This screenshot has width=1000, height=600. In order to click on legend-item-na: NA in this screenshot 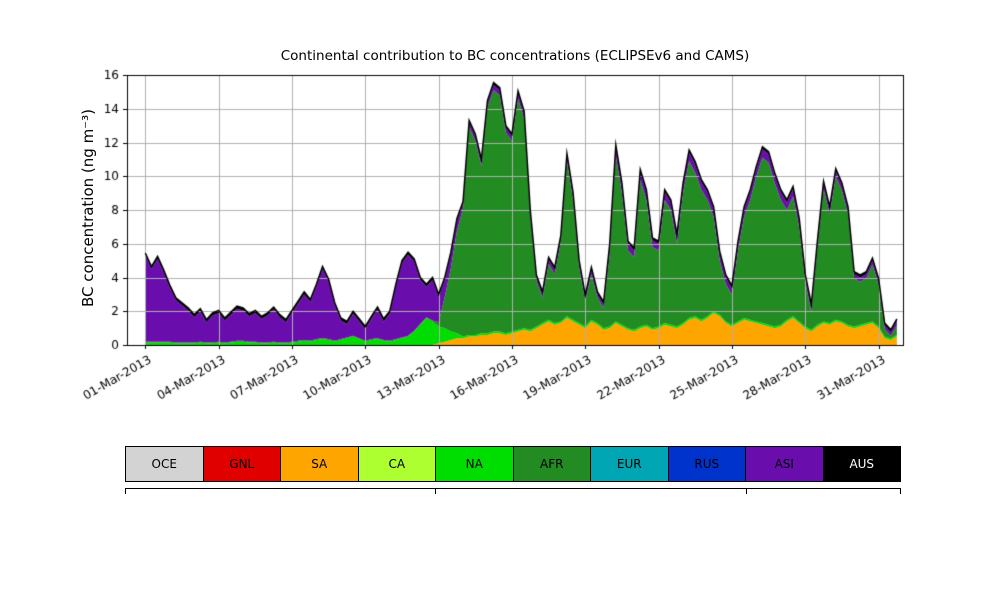, I will do `click(474, 464)`.